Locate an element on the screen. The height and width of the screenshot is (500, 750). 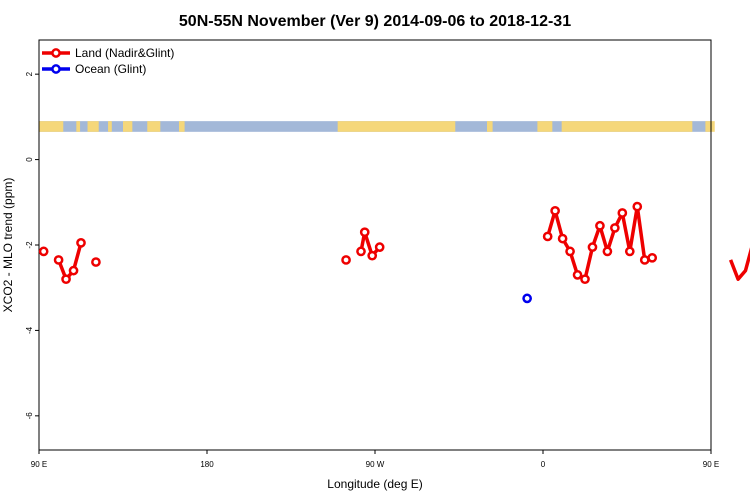
y-tick-label: 2 is located at coordinates (29, 73).